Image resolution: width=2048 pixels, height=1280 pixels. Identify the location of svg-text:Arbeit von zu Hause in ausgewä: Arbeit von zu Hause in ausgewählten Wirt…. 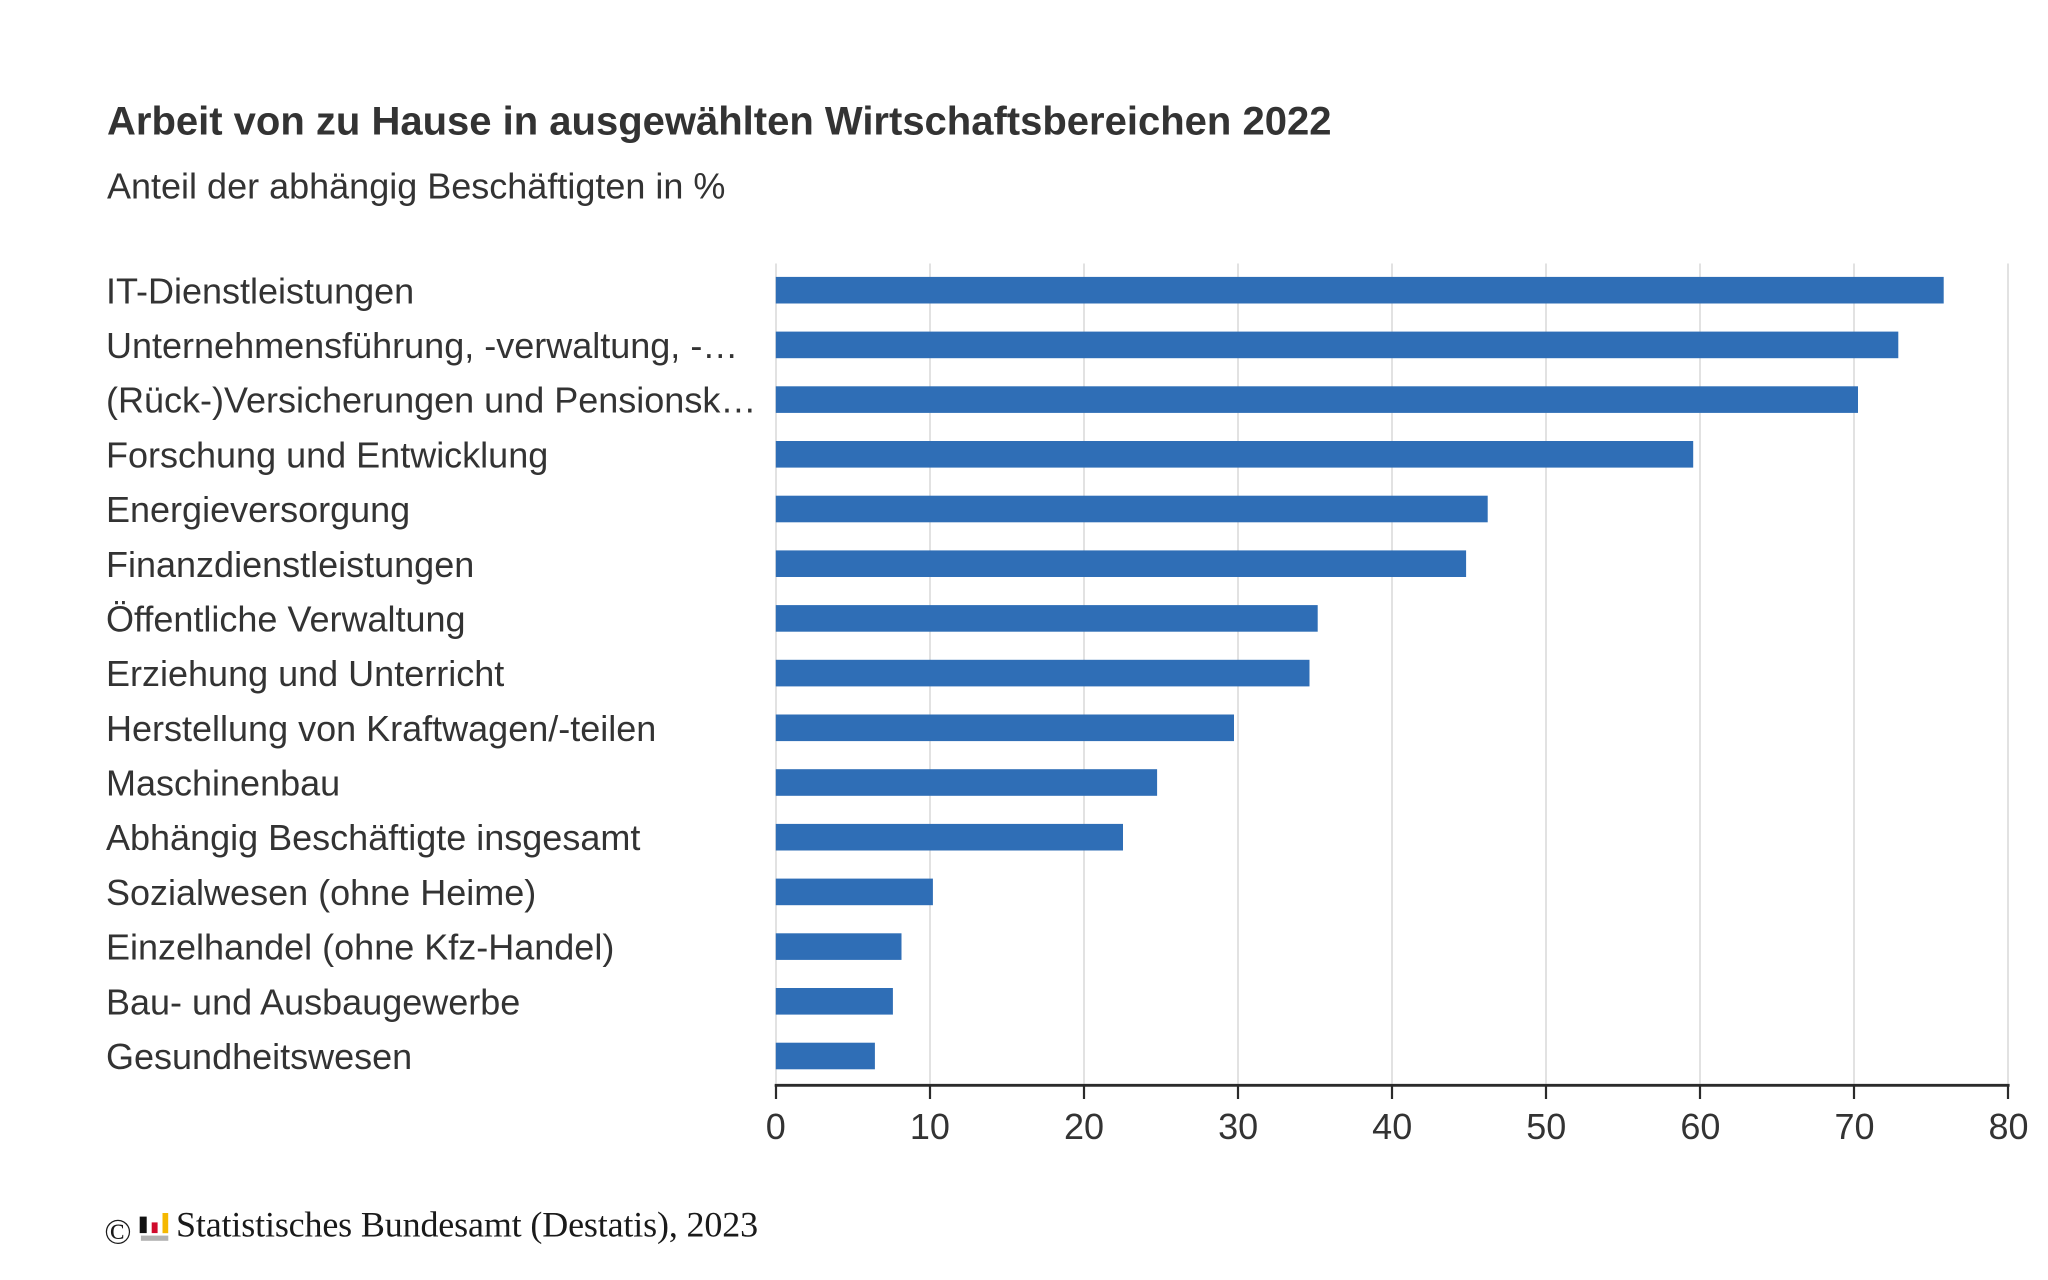
(719, 122).